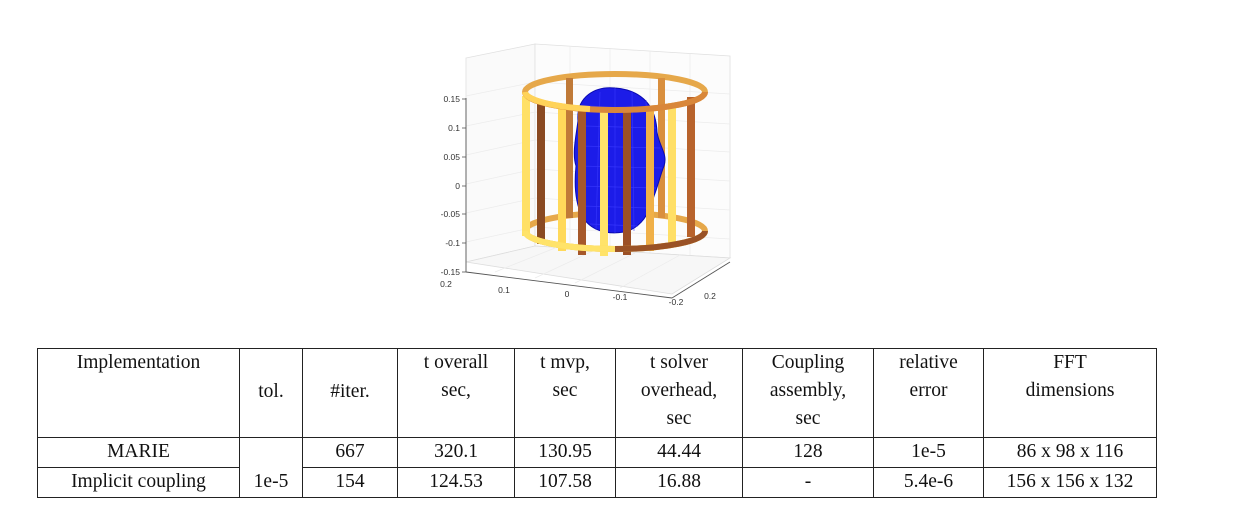 Image resolution: width=1241 pixels, height=516 pixels. Describe the element at coordinates (679, 482) in the screenshot. I see `cell-t-solver: 16.88` at that location.